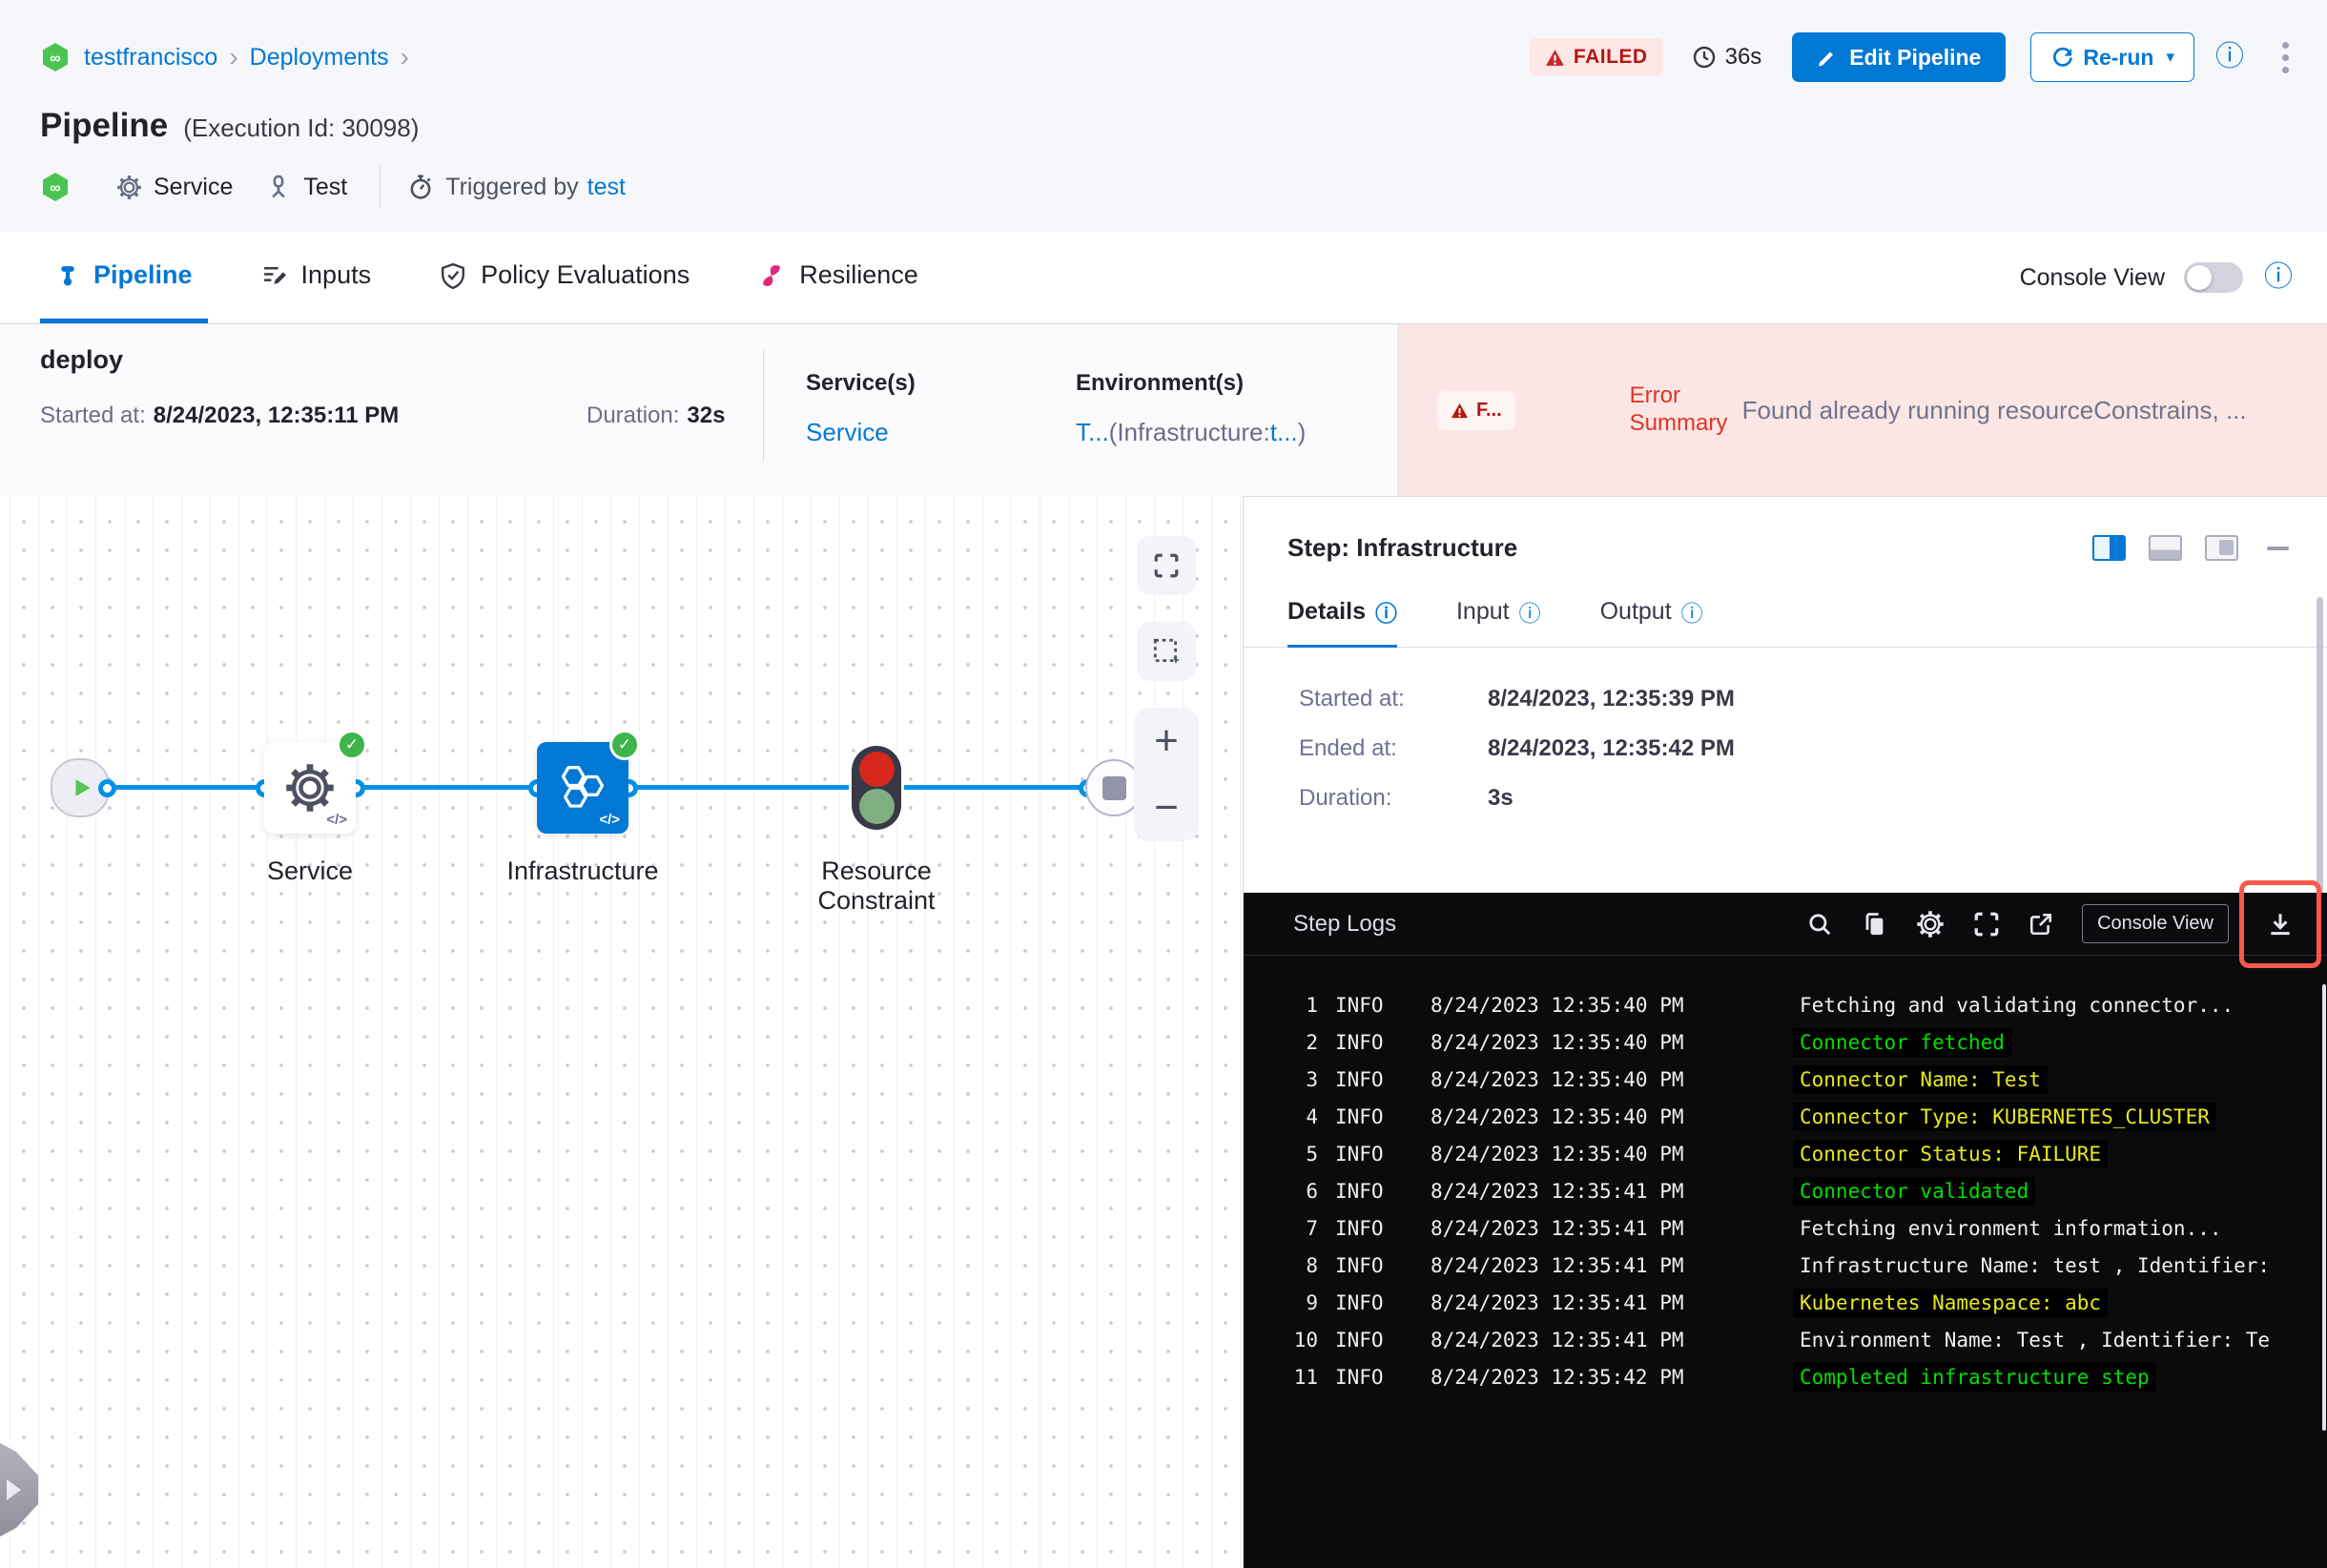 This screenshot has width=2327, height=1568. I want to click on log-line-number: 5, so click(1312, 1154).